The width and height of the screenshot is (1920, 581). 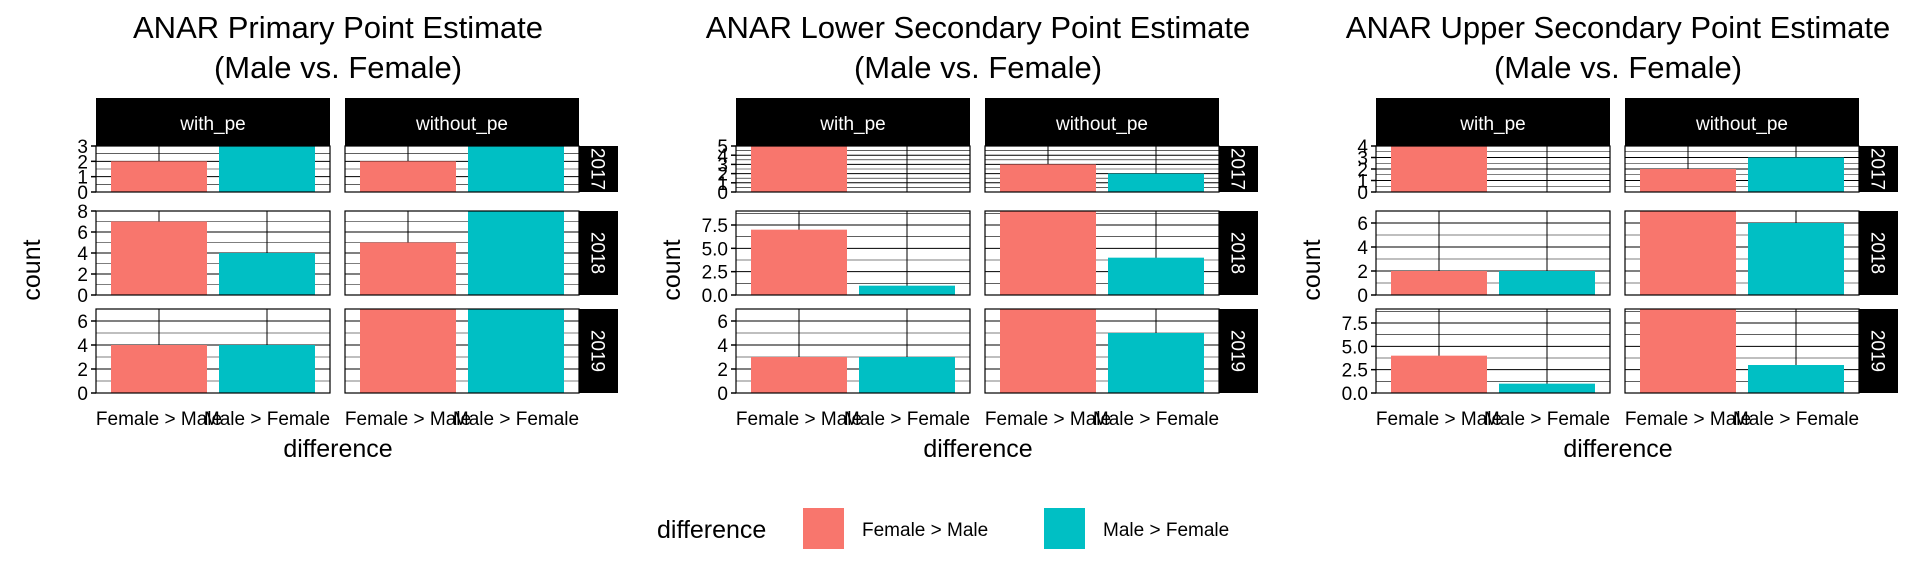 I want to click on chart-title: ANAR Lower Secondary Point Estimate, so click(x=978, y=27).